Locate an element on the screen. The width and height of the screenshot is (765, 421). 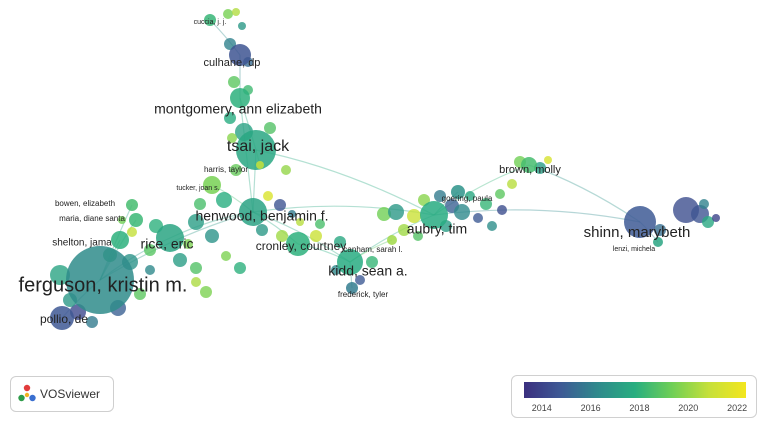
author-label-shelton: shelton, jama is located at coordinates (82, 243).